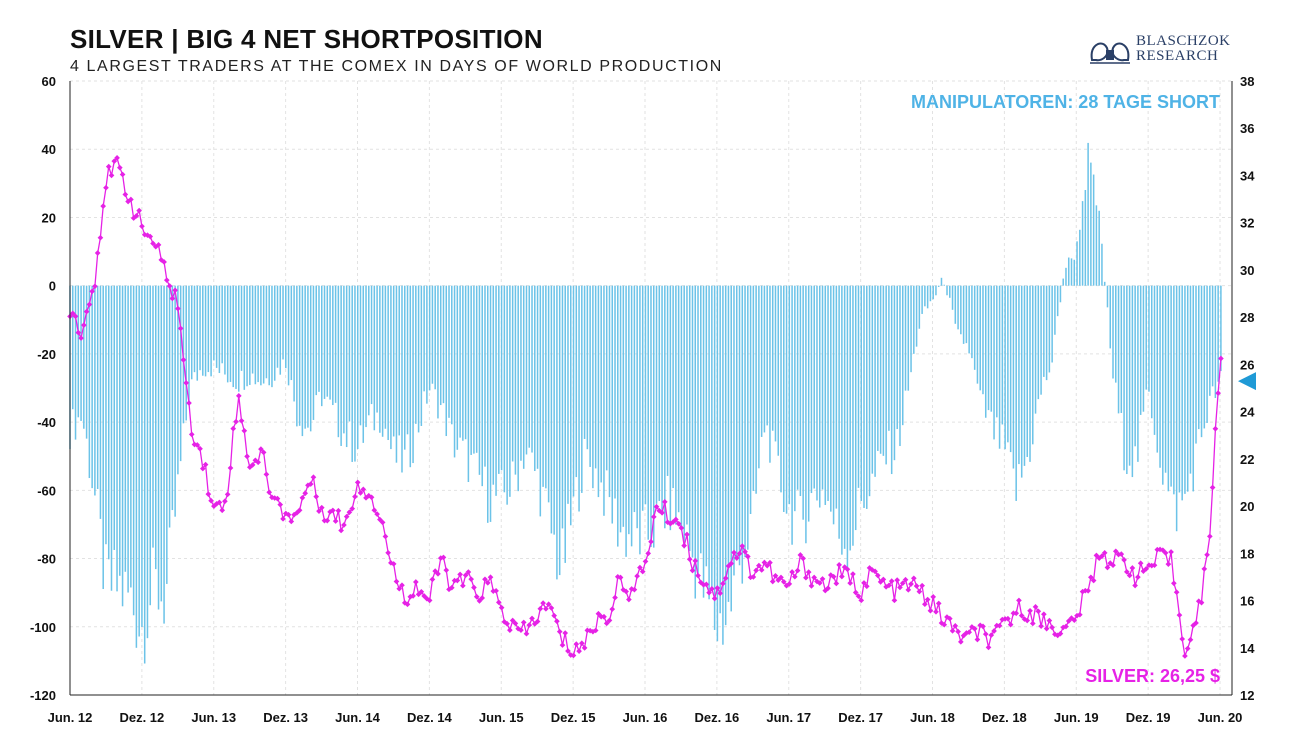  What do you see at coordinates (1220, 717) in the screenshot?
I see `x-tick-label: Jun. 20` at bounding box center [1220, 717].